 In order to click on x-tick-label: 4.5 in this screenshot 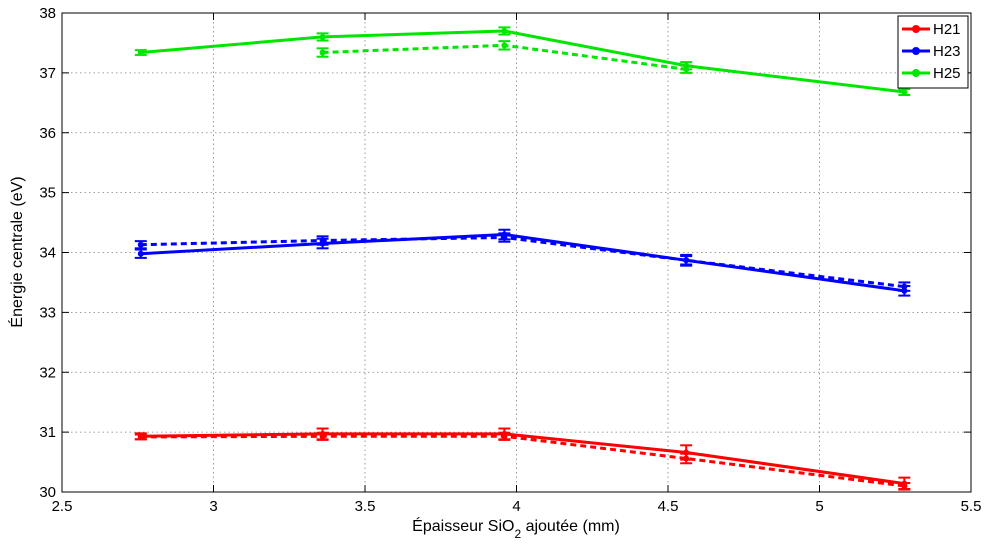, I will do `click(668, 506)`.